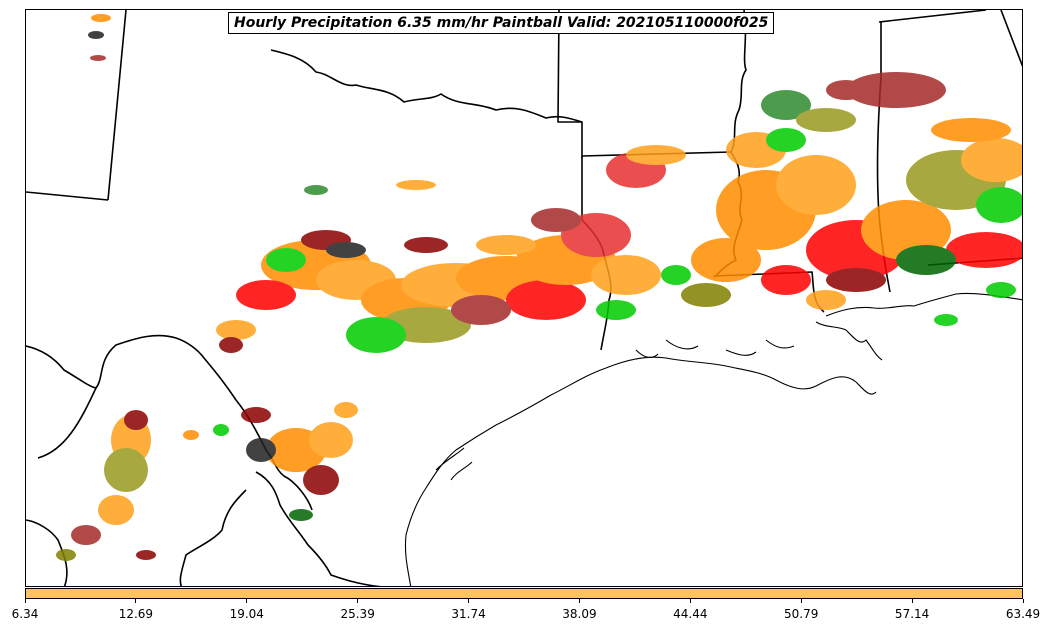 This screenshot has height=633, width=1053. What do you see at coordinates (67, 423) in the screenshot?
I see `boundary-texas-west-spur` at bounding box center [67, 423].